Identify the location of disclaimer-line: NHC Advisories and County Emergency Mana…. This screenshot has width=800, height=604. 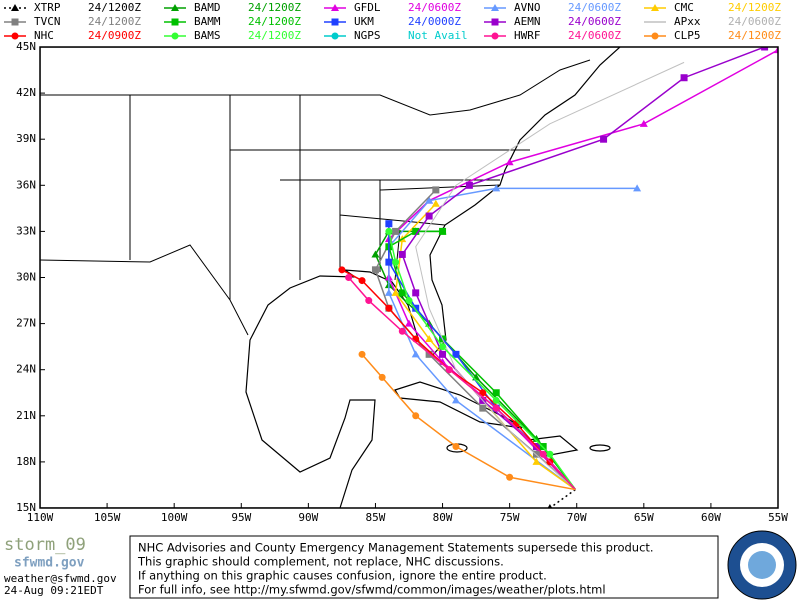
(396, 548).